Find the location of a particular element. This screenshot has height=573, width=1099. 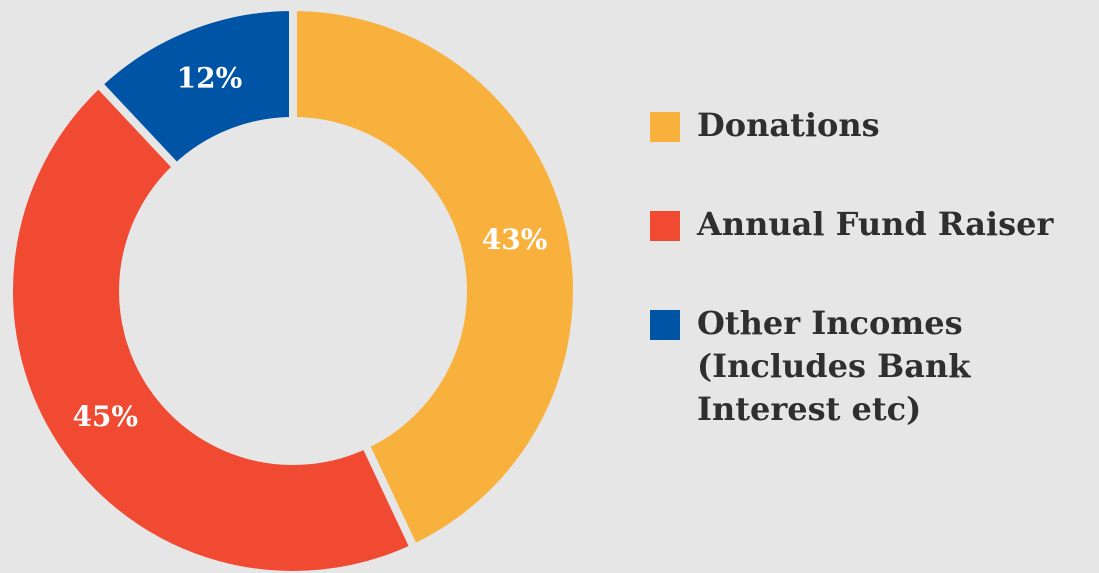

legend-item: Annual Fund Raiser is located at coordinates (870, 224).